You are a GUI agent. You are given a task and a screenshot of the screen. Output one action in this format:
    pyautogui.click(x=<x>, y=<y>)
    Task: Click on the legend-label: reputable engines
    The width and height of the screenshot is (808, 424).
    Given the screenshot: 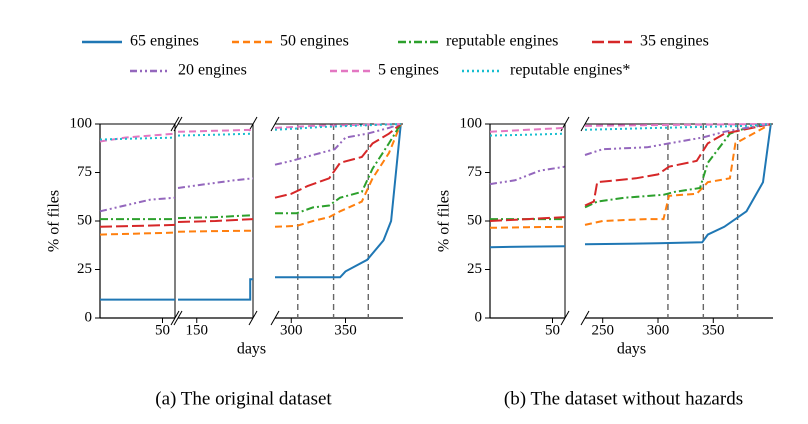 What is the action you would take?
    pyautogui.click(x=502, y=41)
    